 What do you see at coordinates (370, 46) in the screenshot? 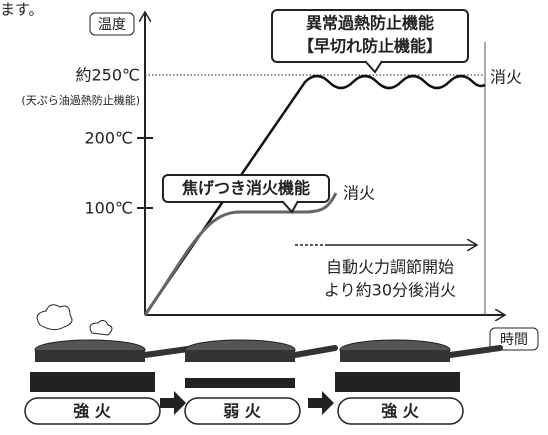
I see `overheat-subtitle: 【早切れ防止機能】` at bounding box center [370, 46].